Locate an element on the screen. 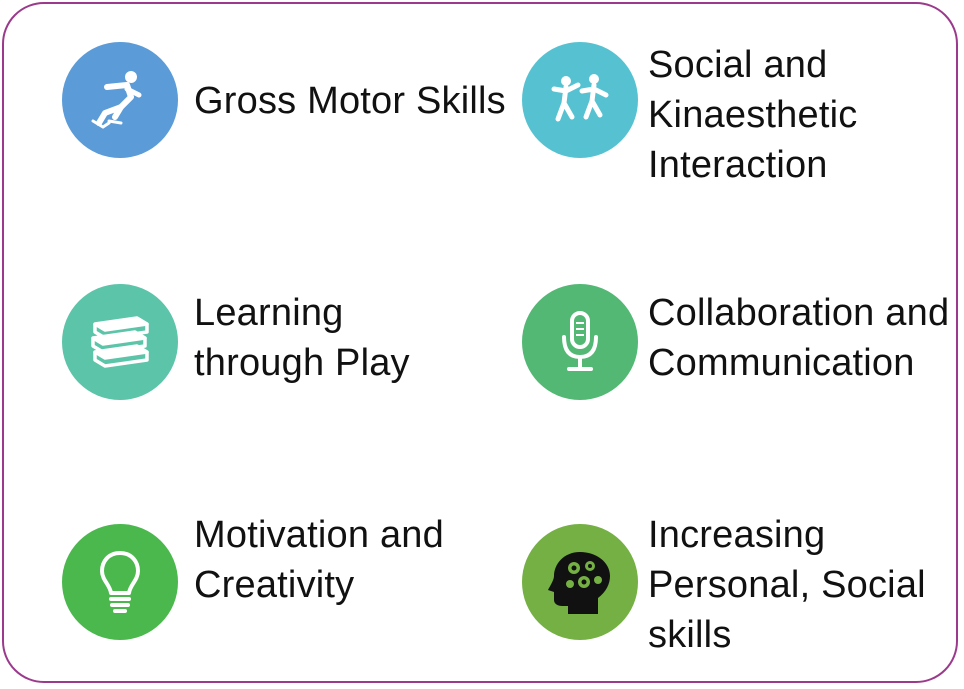 Image resolution: width=964 pixels, height=689 pixels. head-gears-icon is located at coordinates (579, 583).